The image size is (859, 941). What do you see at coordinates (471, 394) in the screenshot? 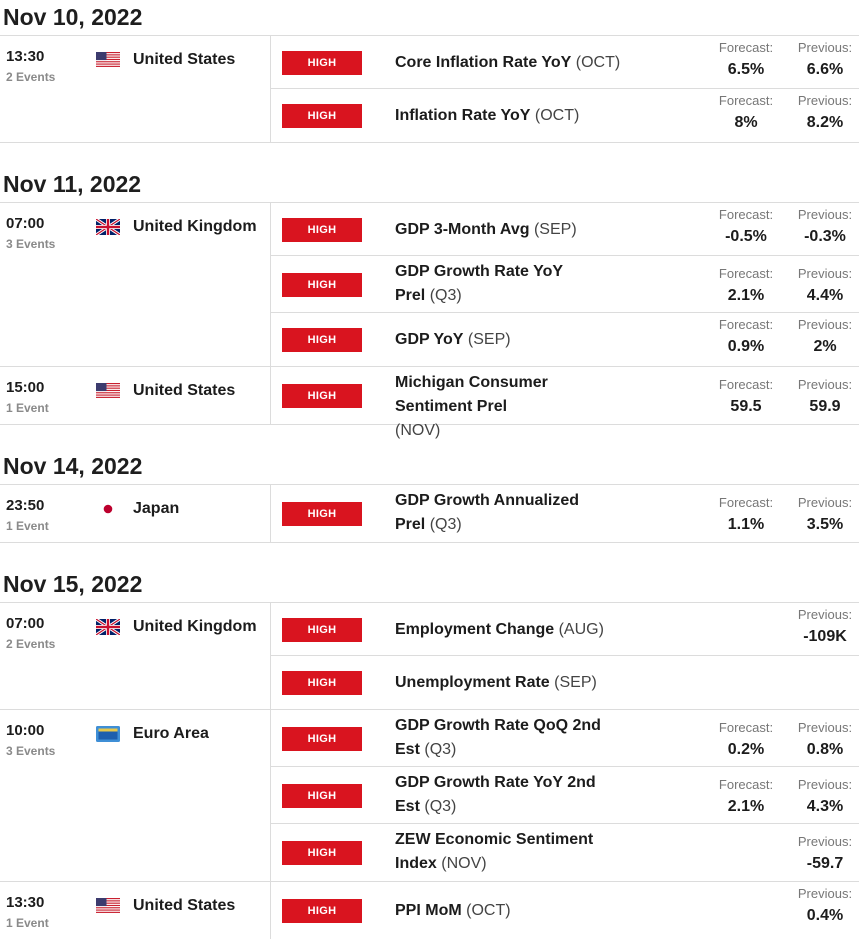
I see `event-title: Michigan Consumer Sentiment Prel` at bounding box center [471, 394].